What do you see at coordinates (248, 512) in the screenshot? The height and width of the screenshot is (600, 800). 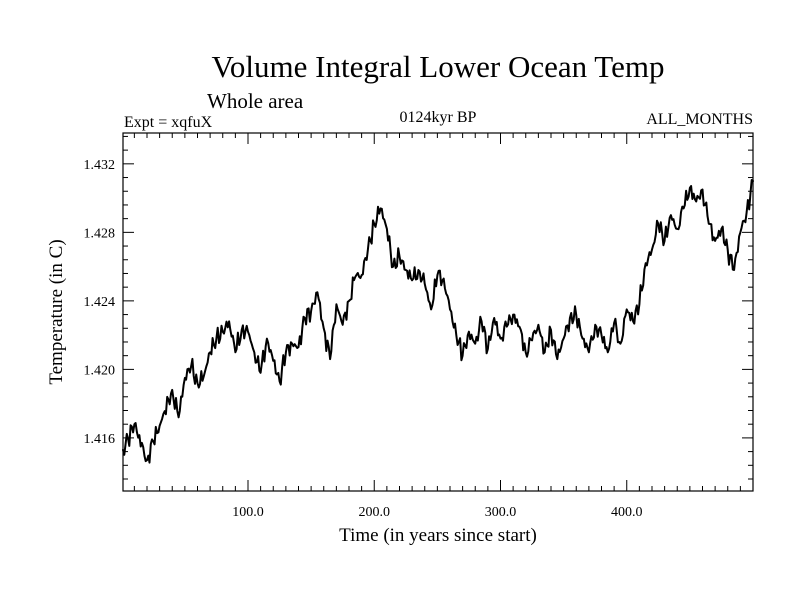 I see `x-tick-label: 100.0` at bounding box center [248, 512].